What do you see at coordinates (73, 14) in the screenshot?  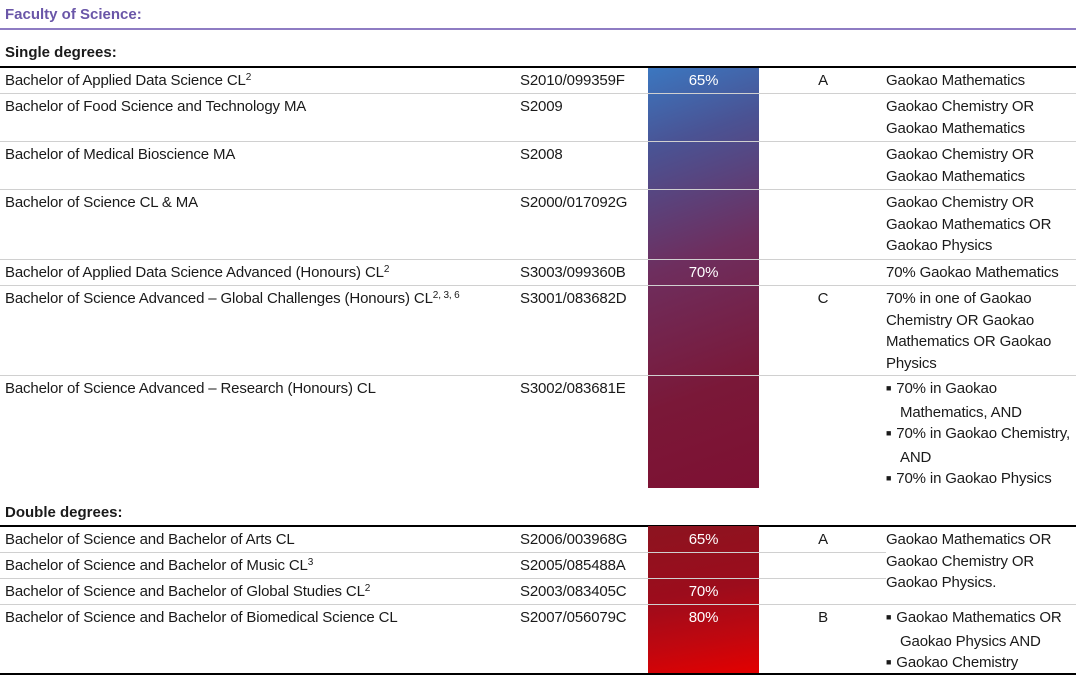 I see `faculty-heading: Faculty of Science:` at bounding box center [73, 14].